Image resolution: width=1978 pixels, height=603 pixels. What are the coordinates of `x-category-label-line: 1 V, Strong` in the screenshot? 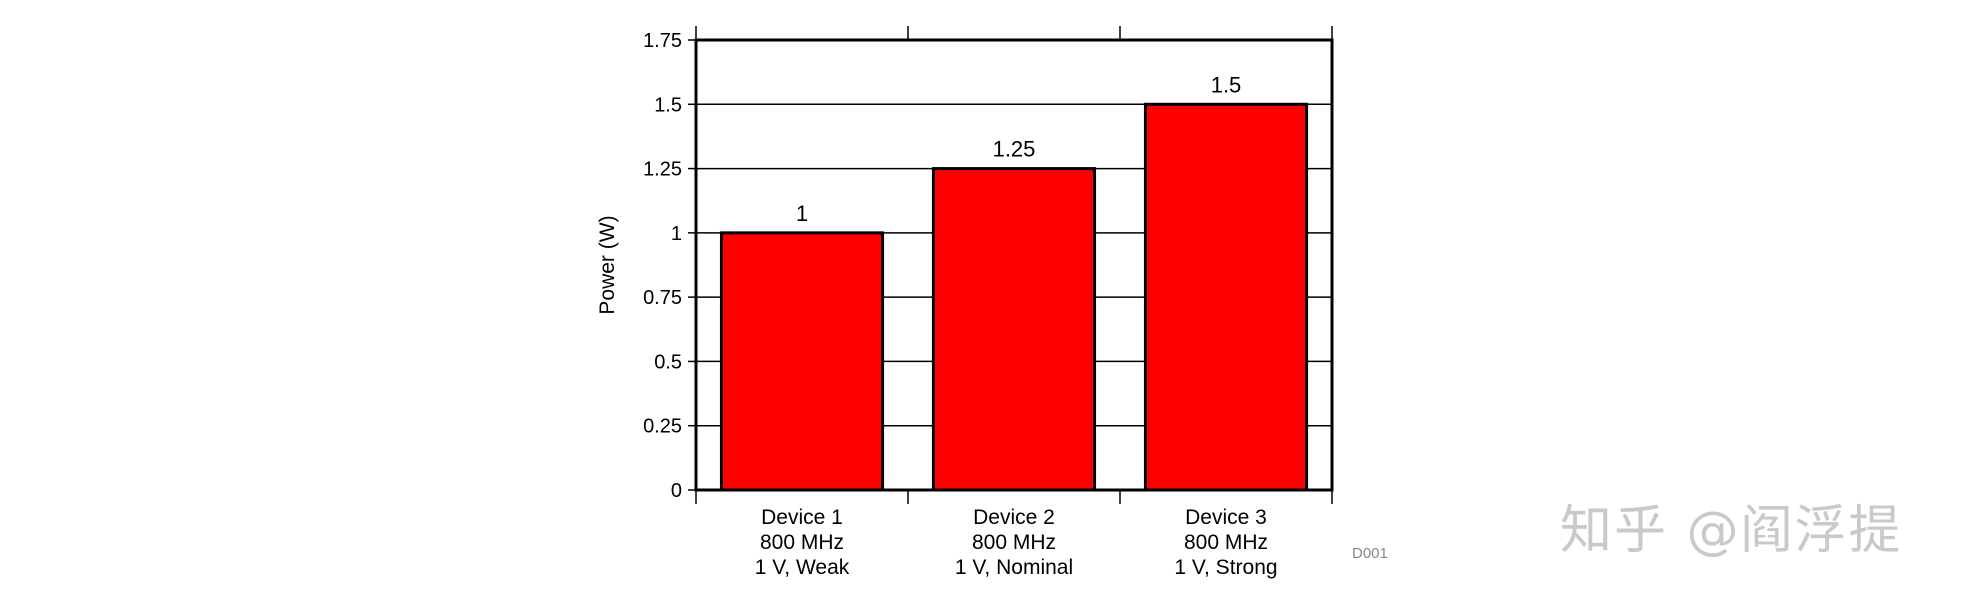 It's located at (1225, 567).